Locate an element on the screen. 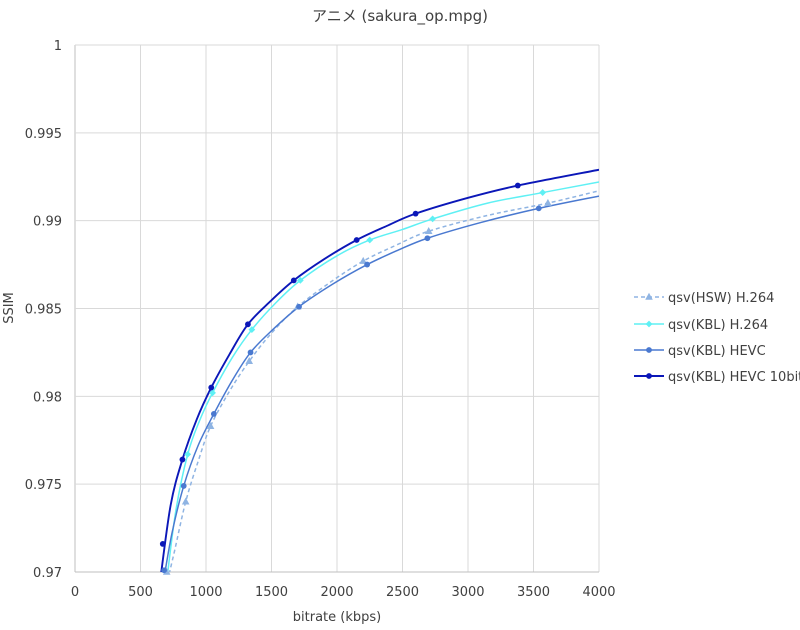 This screenshot has width=800, height=630. x-tick-label: 500 is located at coordinates (140, 592).